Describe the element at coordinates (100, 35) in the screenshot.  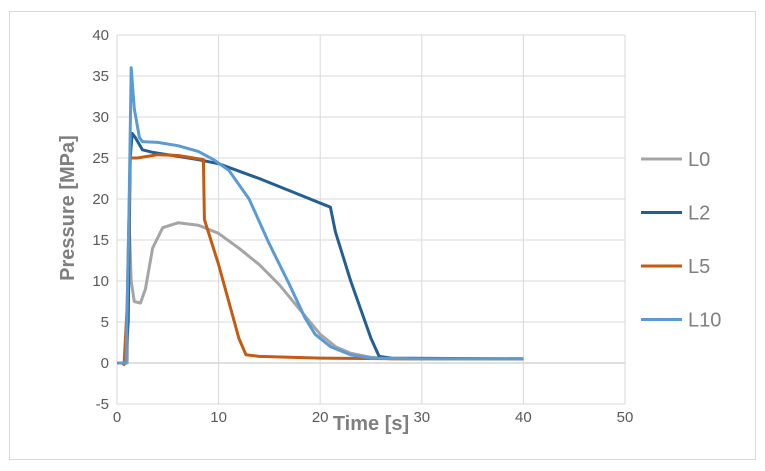
I see `y-tick-label: 40` at that location.